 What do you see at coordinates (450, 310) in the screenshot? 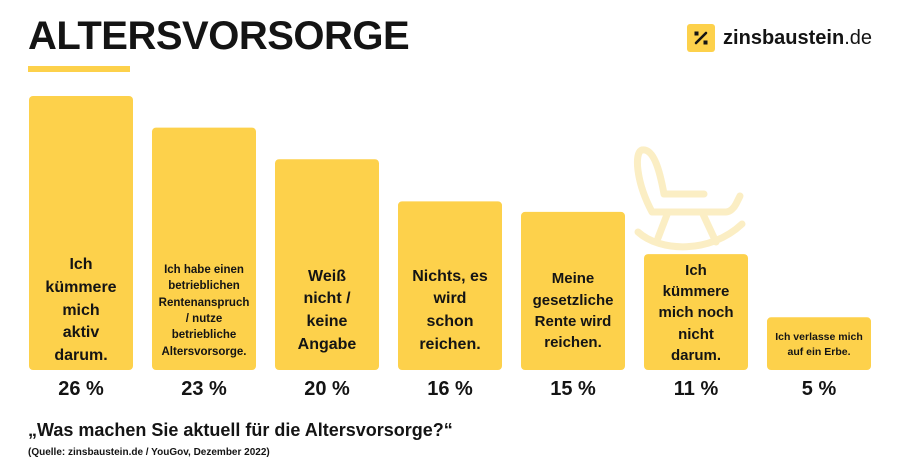
I see `bar-category-label: Nichts, es wird schon reichen.` at bounding box center [450, 310].